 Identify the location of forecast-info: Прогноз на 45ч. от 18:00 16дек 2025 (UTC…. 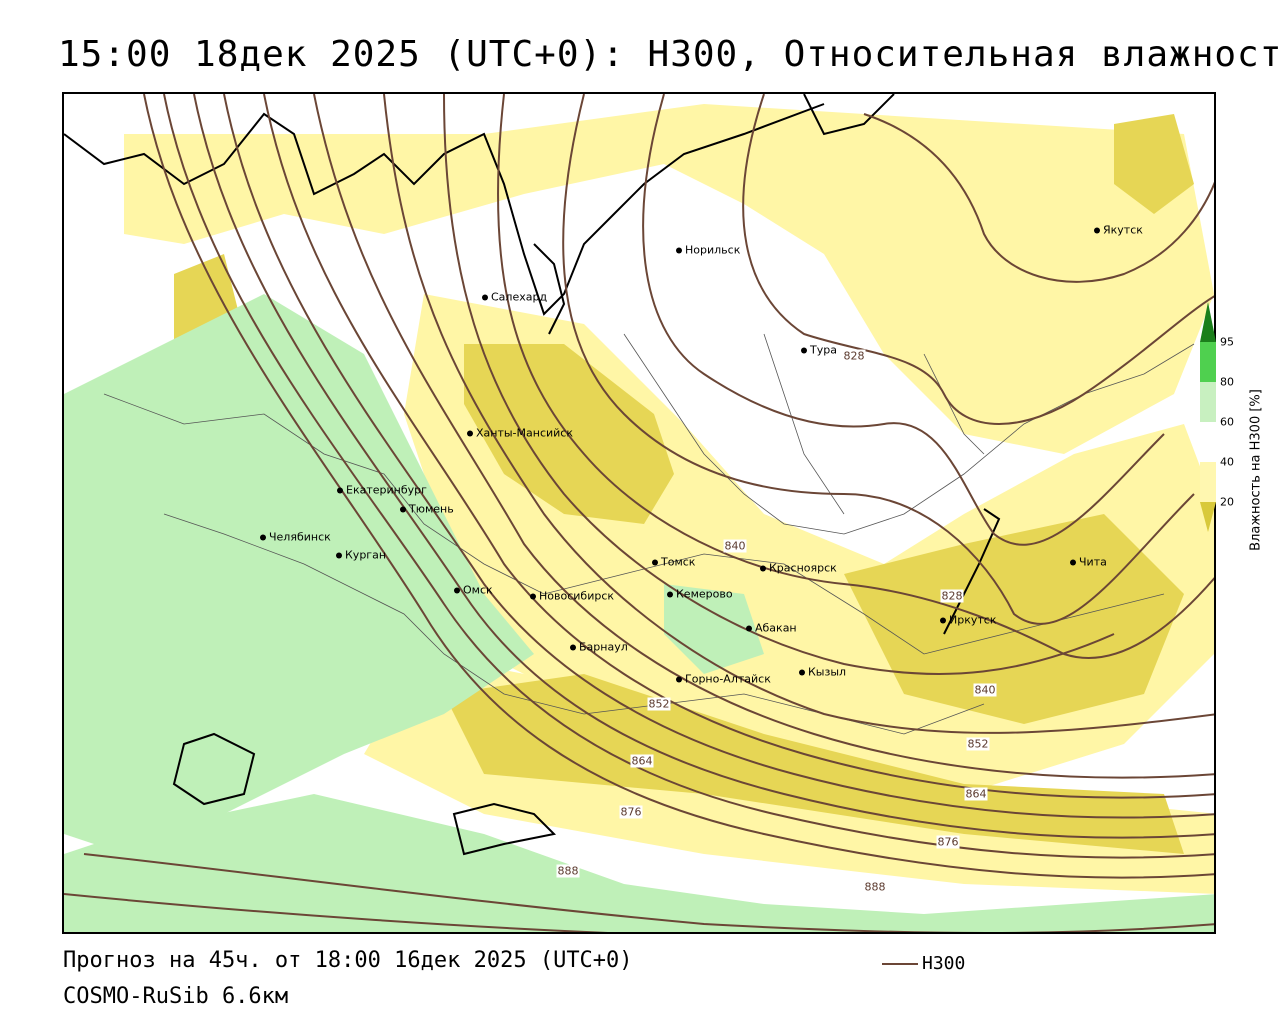
(348, 960).